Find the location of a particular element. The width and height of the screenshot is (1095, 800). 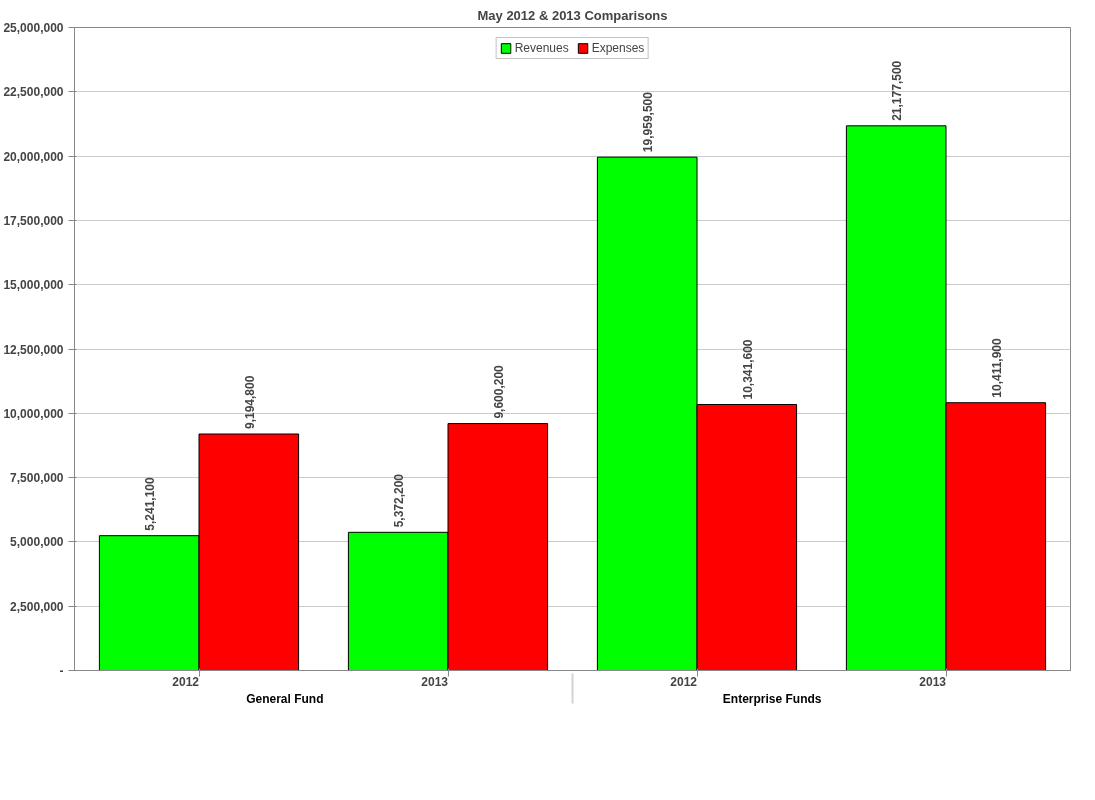

y-tick-label: 22,500,000 is located at coordinates (33, 92).